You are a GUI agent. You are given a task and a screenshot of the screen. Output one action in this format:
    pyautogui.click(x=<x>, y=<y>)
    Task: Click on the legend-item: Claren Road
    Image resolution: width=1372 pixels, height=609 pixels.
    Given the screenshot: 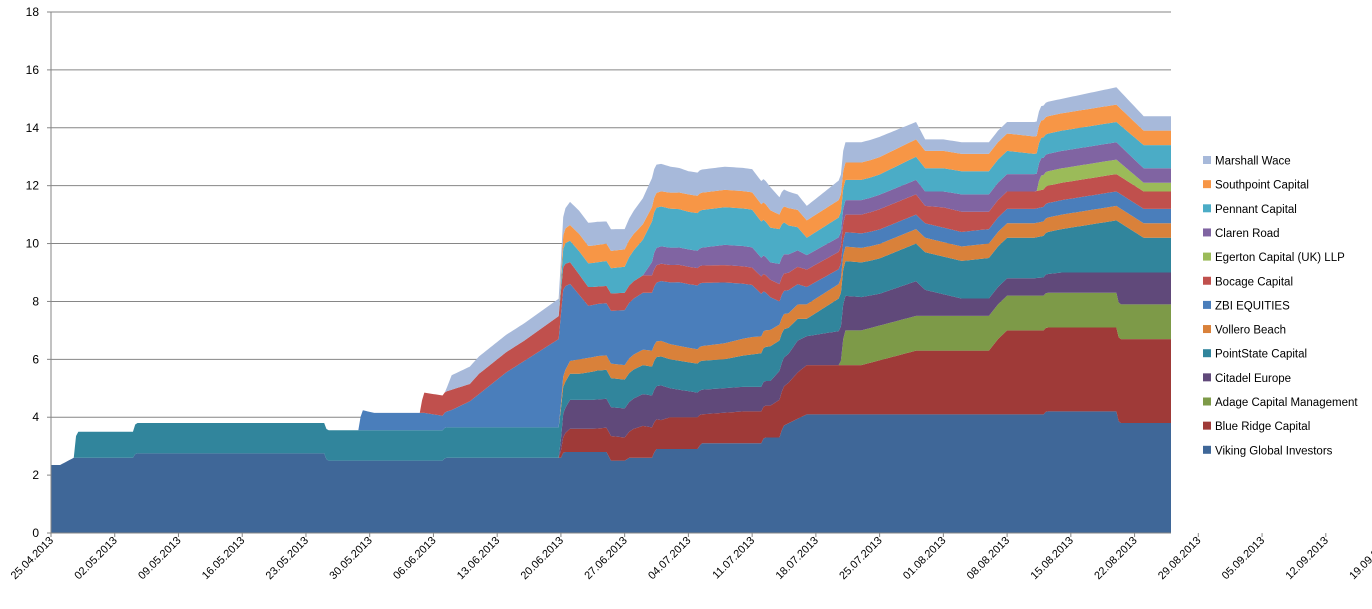 What is the action you would take?
    pyautogui.click(x=1241, y=234)
    